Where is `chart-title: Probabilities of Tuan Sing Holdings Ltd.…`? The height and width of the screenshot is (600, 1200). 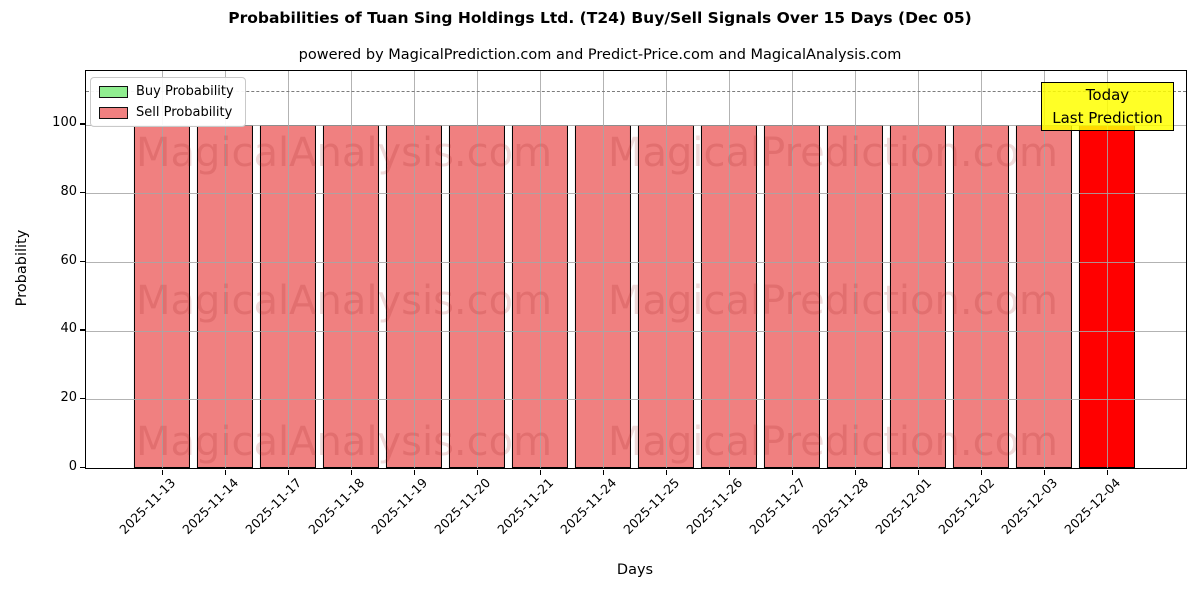 chart-title: Probabilities of Tuan Sing Holdings Ltd.… is located at coordinates (600, 18).